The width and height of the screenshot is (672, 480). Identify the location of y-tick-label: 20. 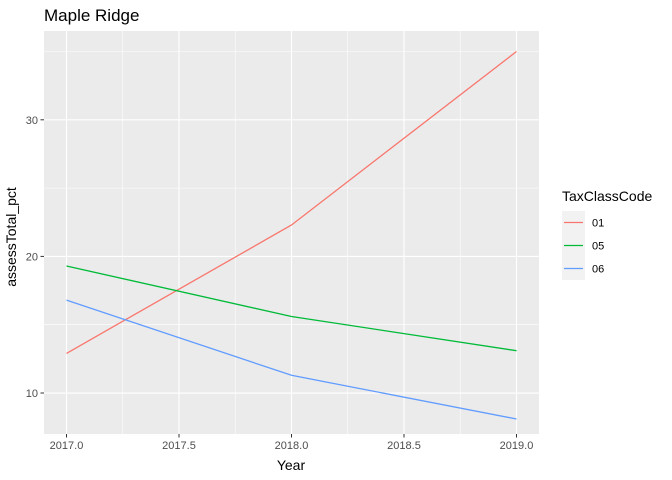
(32, 257).